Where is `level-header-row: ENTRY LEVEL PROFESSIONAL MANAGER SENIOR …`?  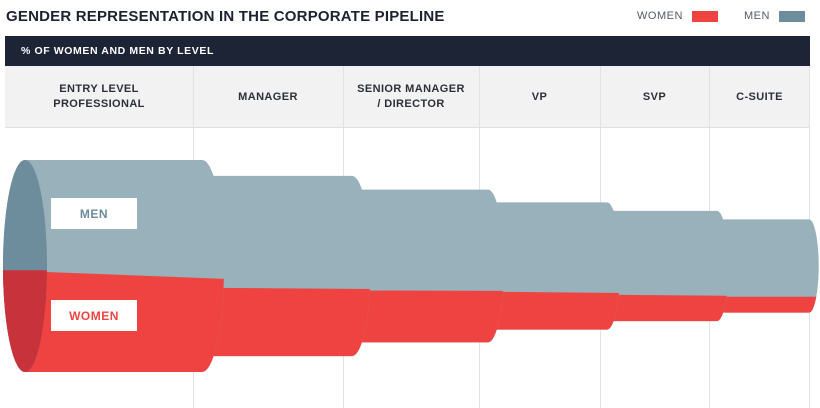
level-header-row: ENTRY LEVEL PROFESSIONAL MANAGER SENIOR … is located at coordinates (407, 97).